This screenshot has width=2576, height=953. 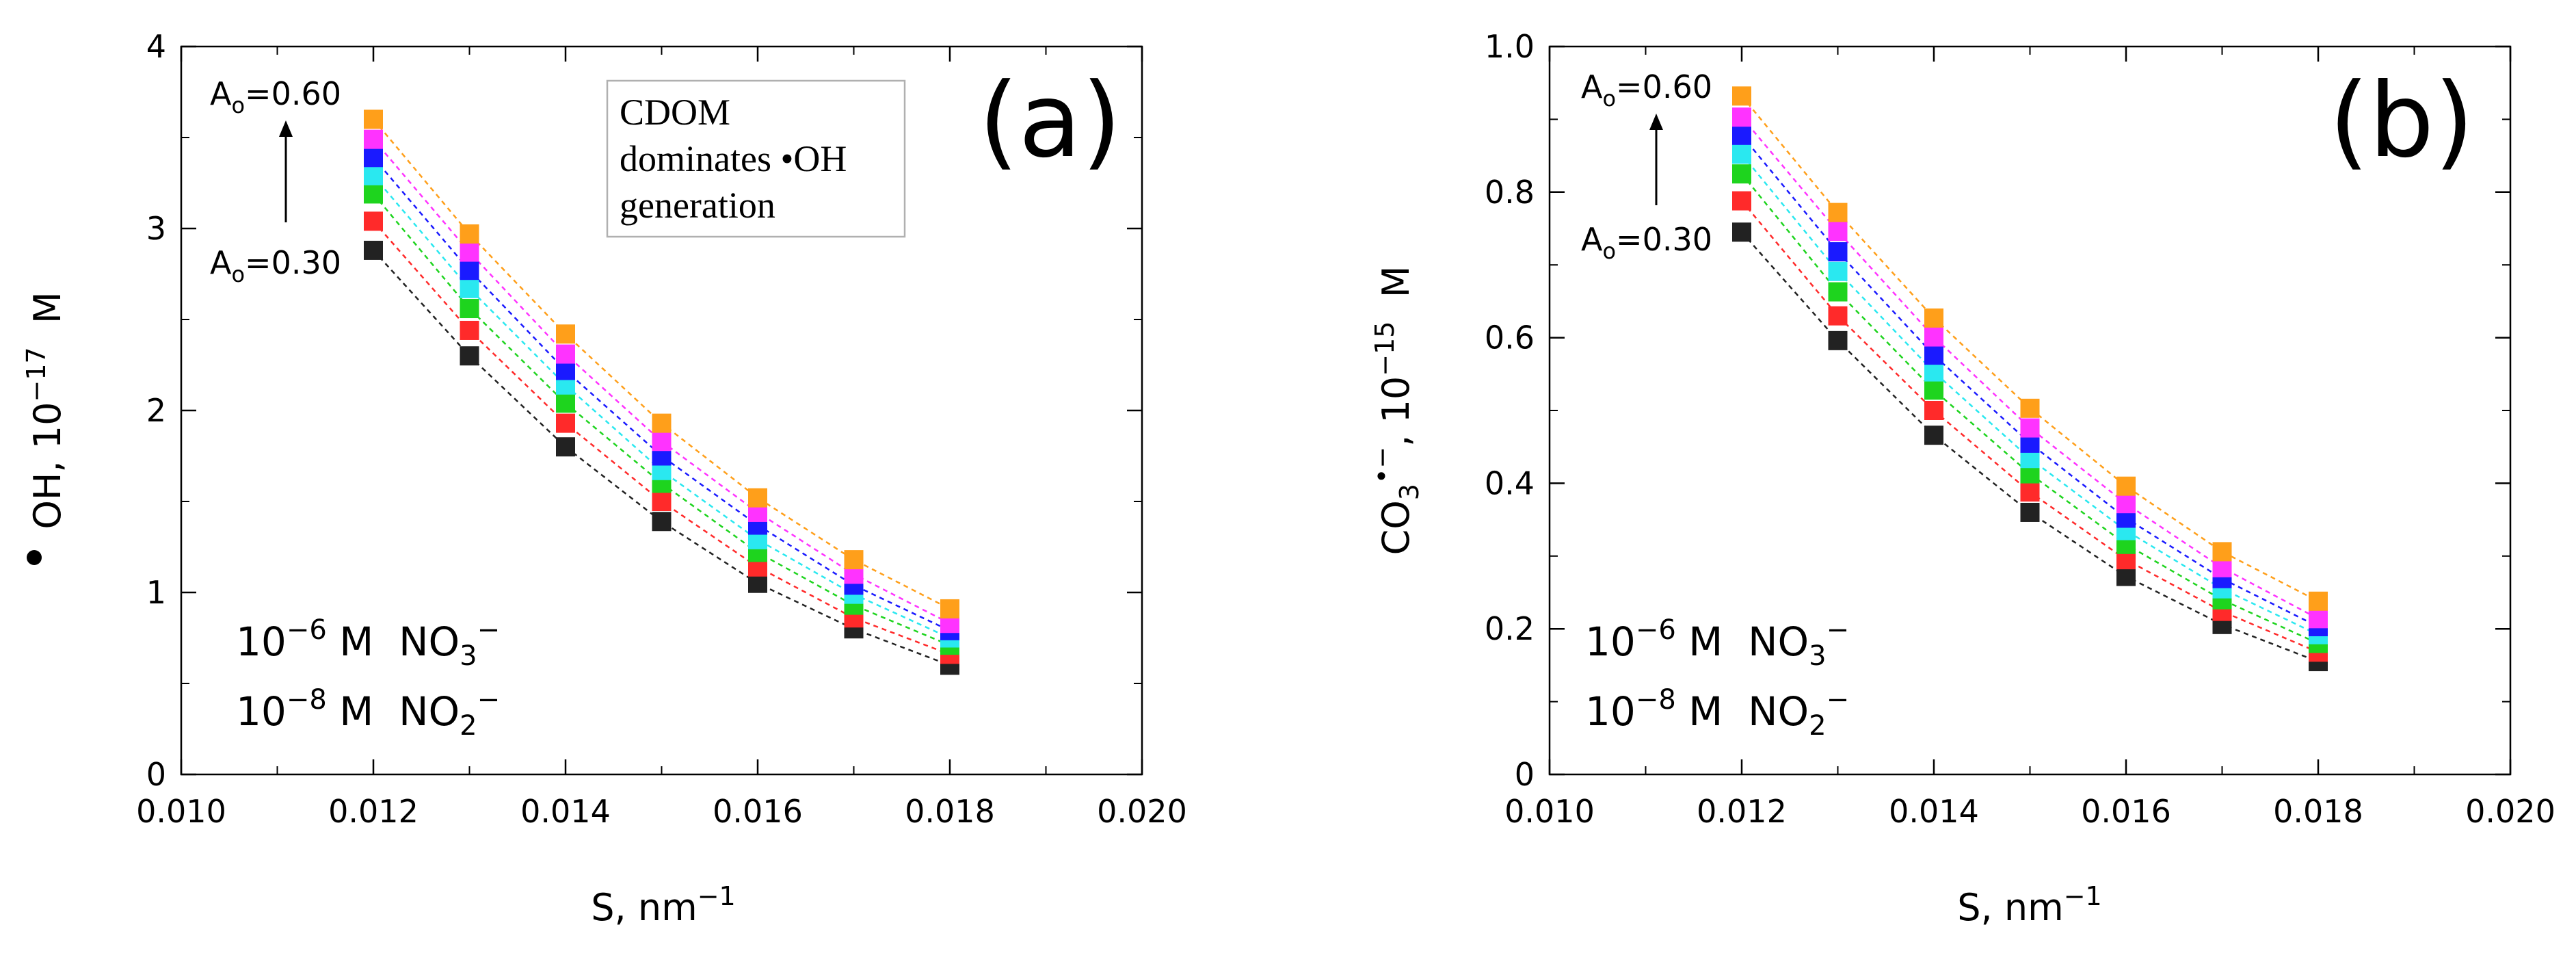 I want to click on x-axis-title-b: S, nm−1, so click(x=2029, y=905).